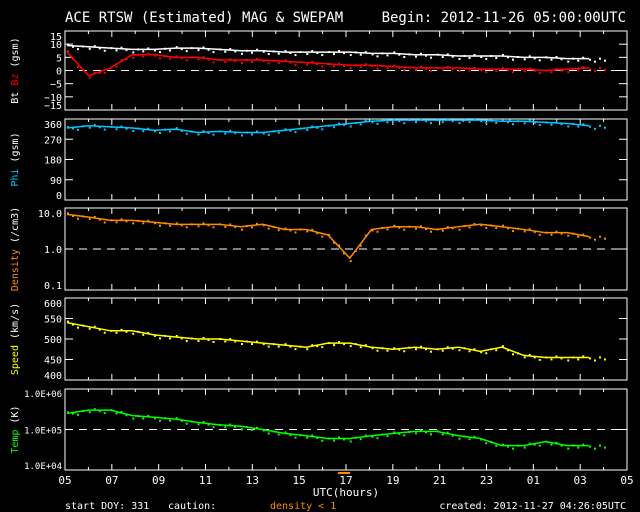  I want to click on y-axis-label-part: (gsm), so click(15, 150).